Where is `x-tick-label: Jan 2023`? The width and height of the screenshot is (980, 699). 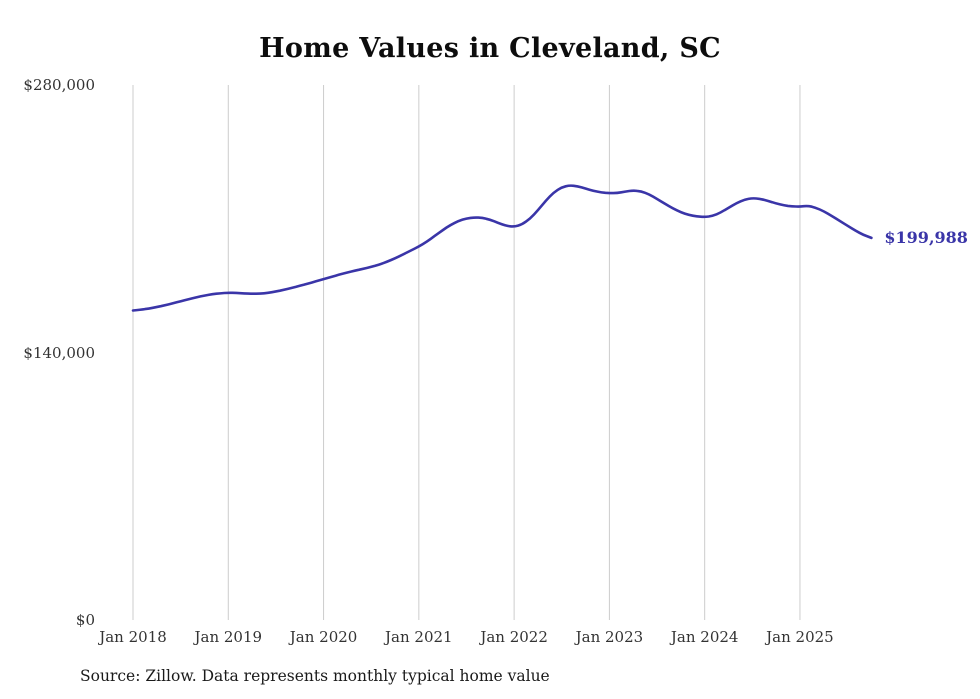
x-tick-label: Jan 2023 is located at coordinates (609, 637).